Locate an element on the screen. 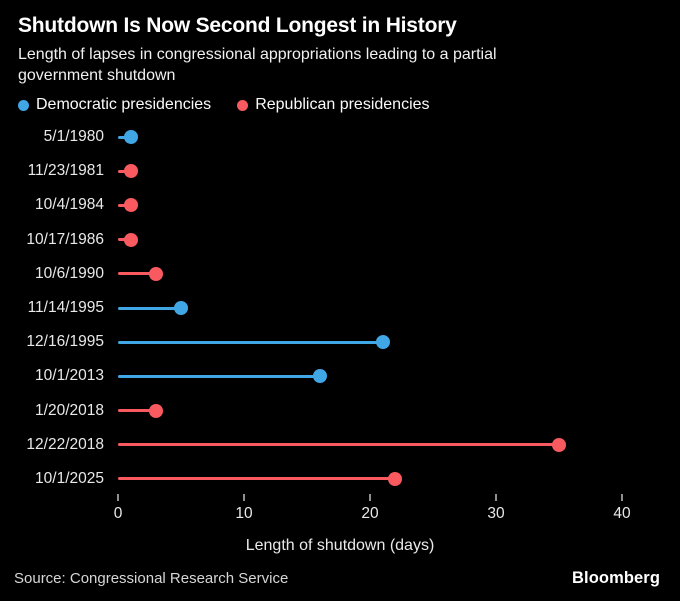  chart-row: 10/1/2025 is located at coordinates (340, 479).